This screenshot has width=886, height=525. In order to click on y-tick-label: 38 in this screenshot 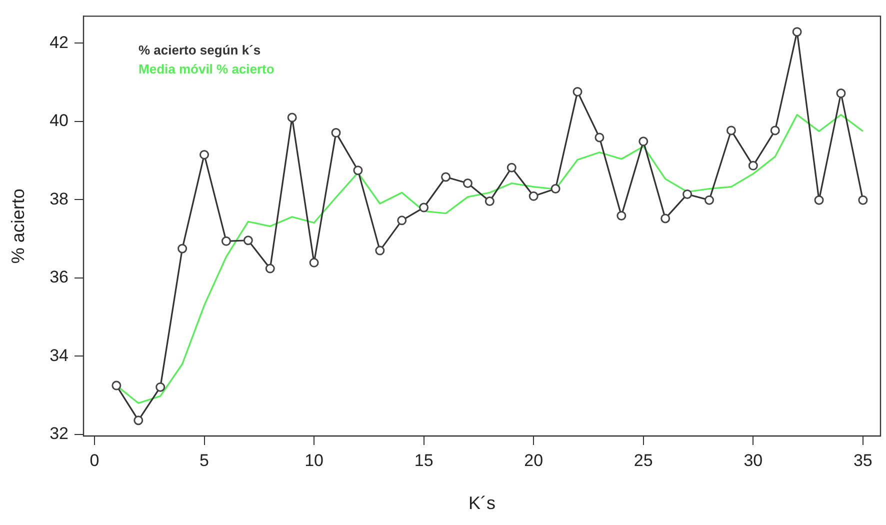, I will do `click(59, 198)`.